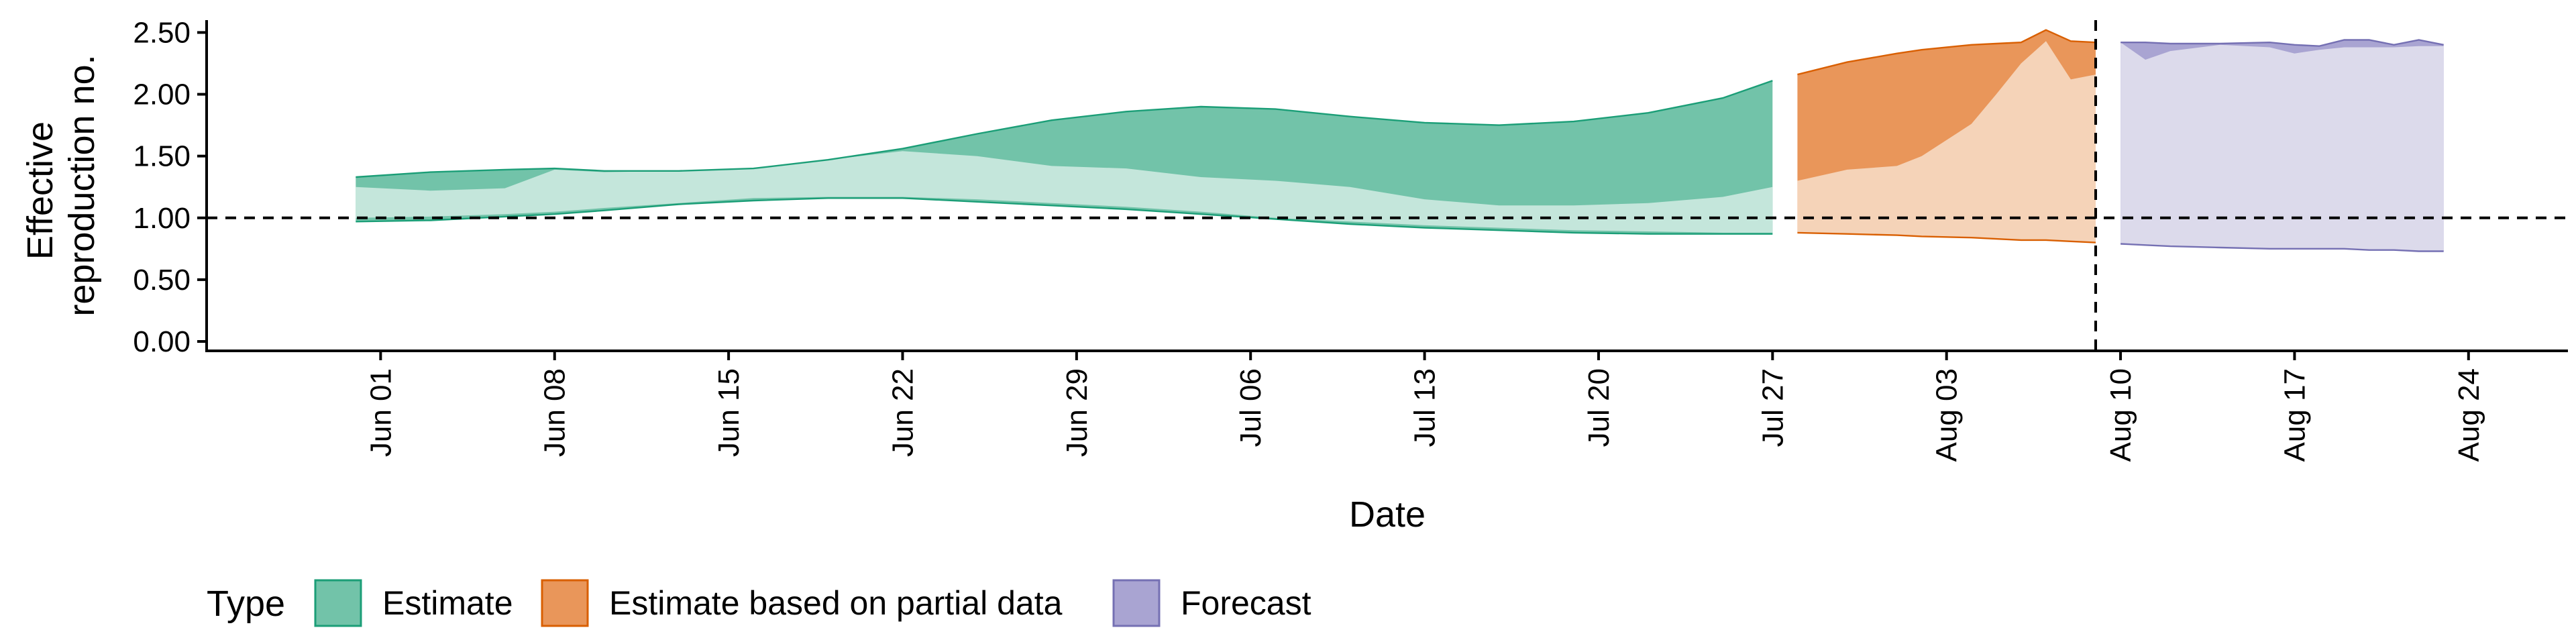 The height and width of the screenshot is (644, 2576). What do you see at coordinates (728, 412) in the screenshot?
I see `x-tick-label: Jun 15` at bounding box center [728, 412].